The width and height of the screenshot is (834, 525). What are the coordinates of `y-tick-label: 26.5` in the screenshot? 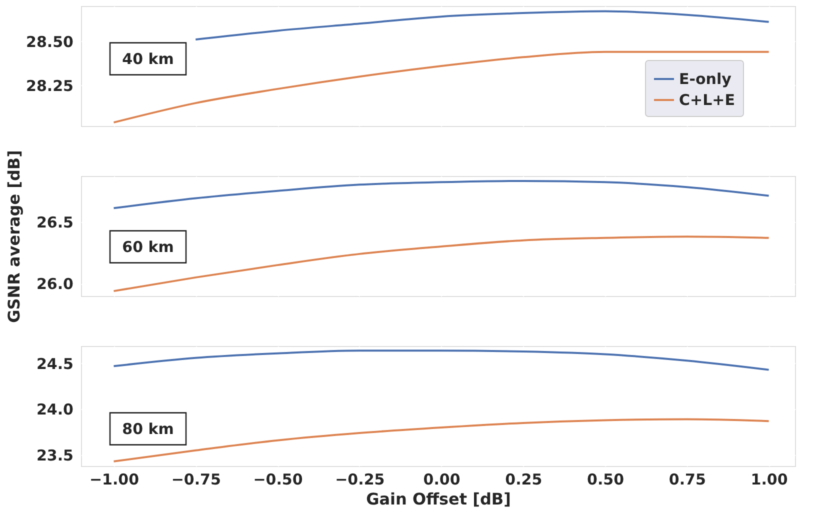 It's located at (55, 222).